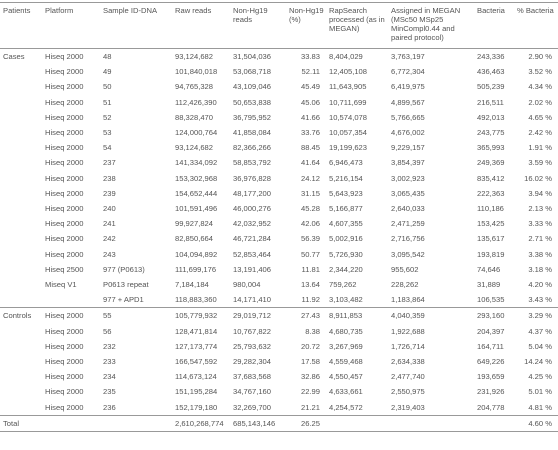 The image size is (558, 450). I want to click on table-cell: 19,199,623, so click(348, 148).